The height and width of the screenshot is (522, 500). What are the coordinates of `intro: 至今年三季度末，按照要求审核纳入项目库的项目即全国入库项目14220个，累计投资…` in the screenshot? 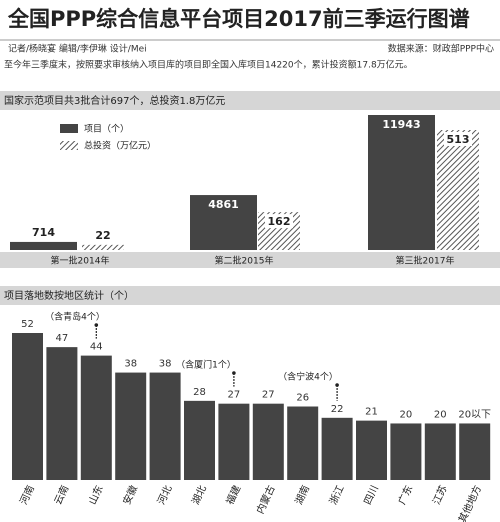 It's located at (208, 65).